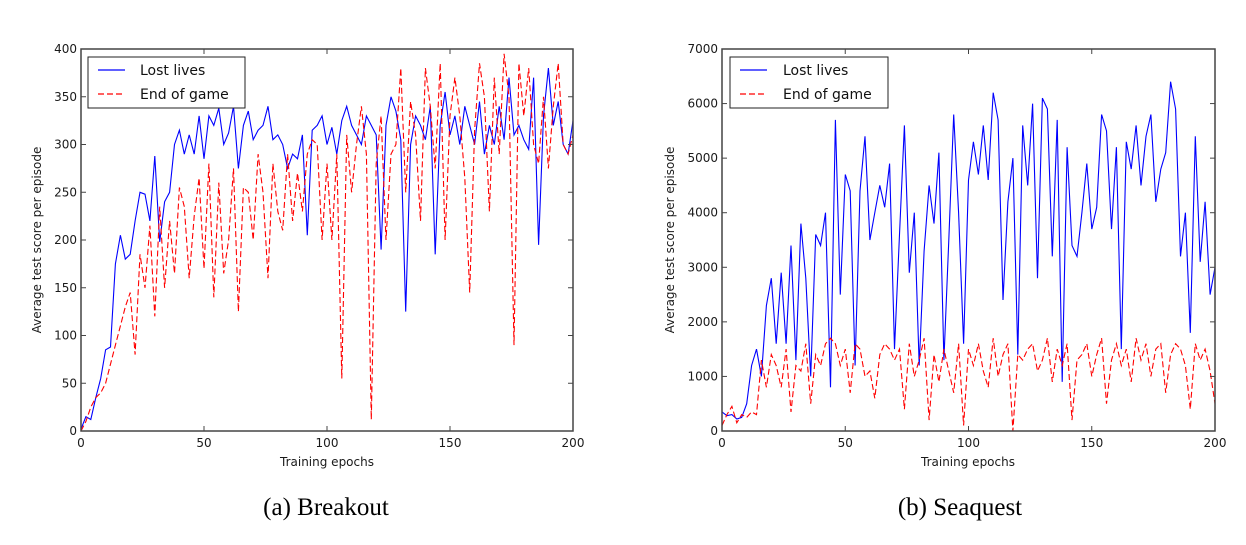 This screenshot has height=545, width=1246. I want to click on seaquest-y-tick-label: 2000, so click(702, 322).